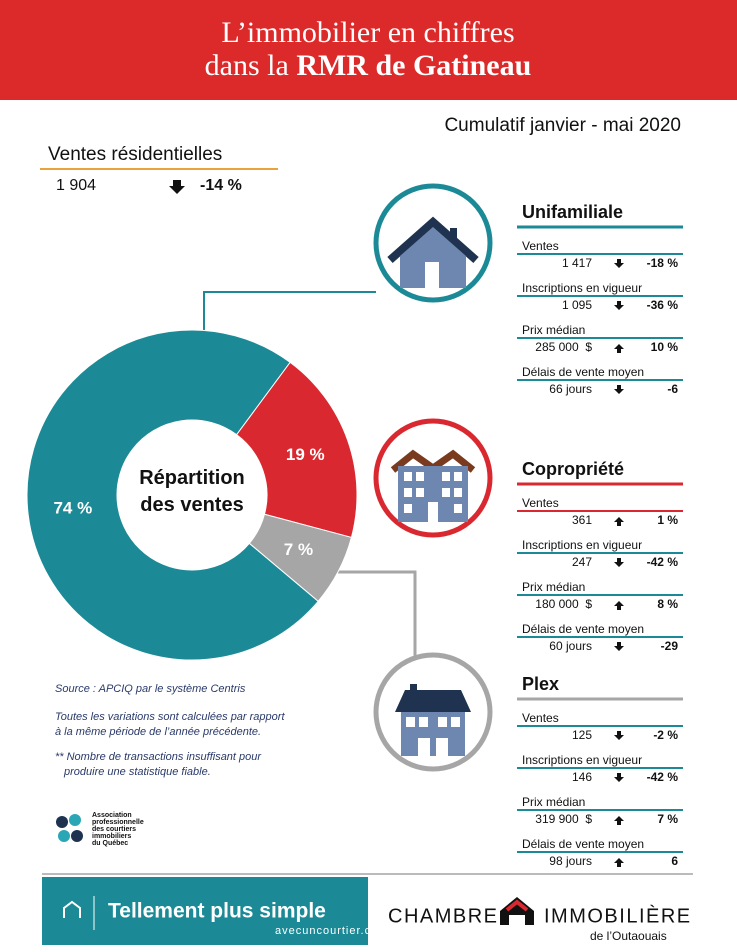 The width and height of the screenshot is (737, 952). Describe the element at coordinates (221, 185) in the screenshot. I see `summary-change: -14 %` at that location.